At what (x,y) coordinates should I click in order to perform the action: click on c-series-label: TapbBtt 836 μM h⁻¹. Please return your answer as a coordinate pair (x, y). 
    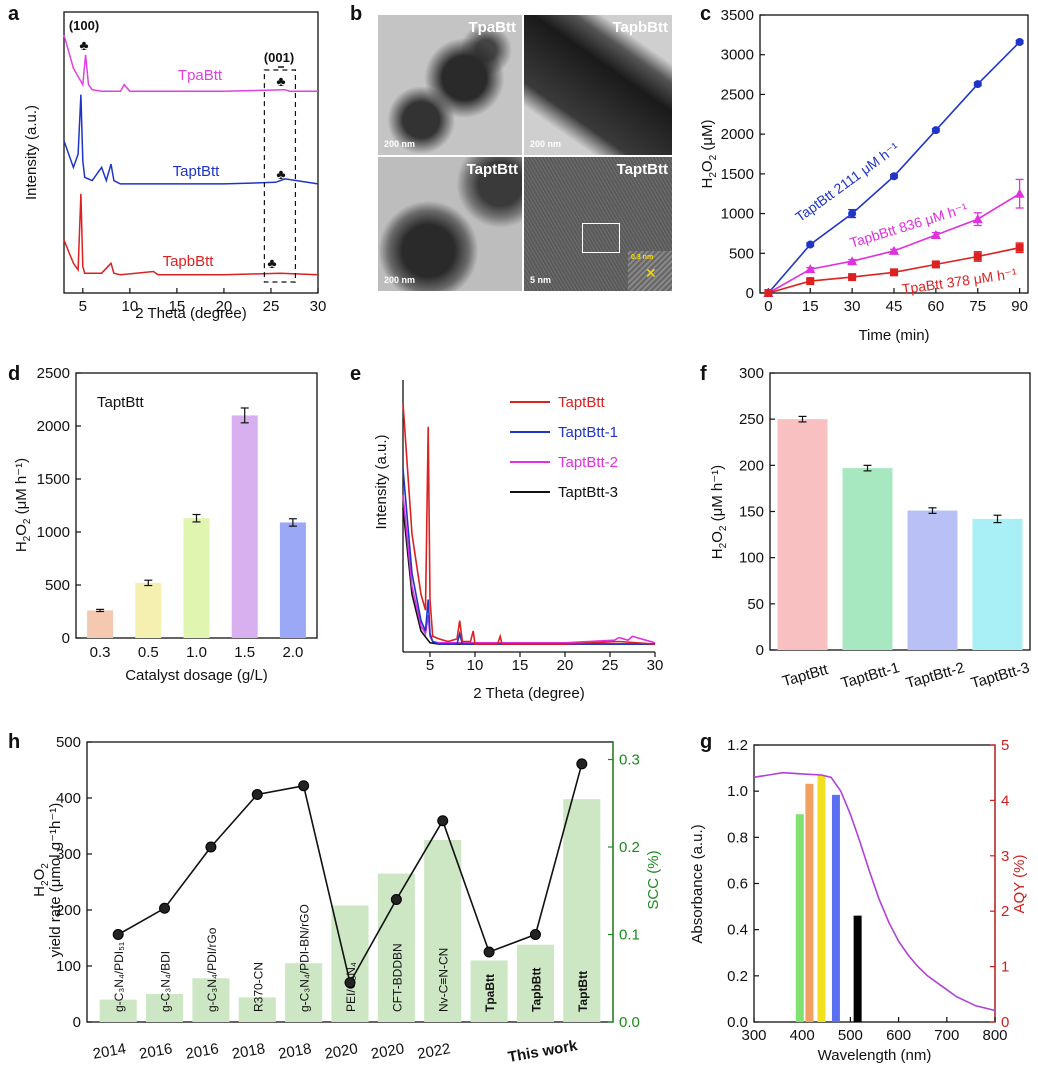
    Looking at the image, I should click on (909, 225).